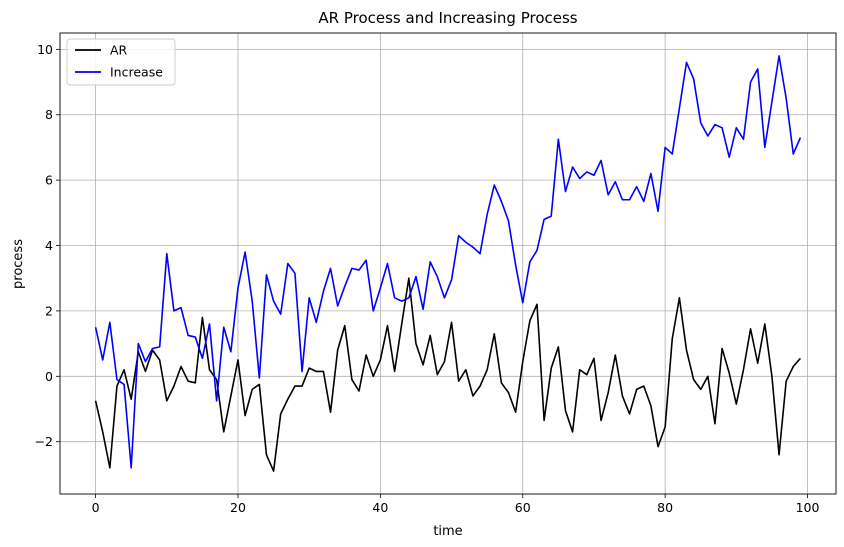 The width and height of the screenshot is (844, 547). Describe the element at coordinates (665, 507) in the screenshot. I see `x-tick-label: 80` at that location.